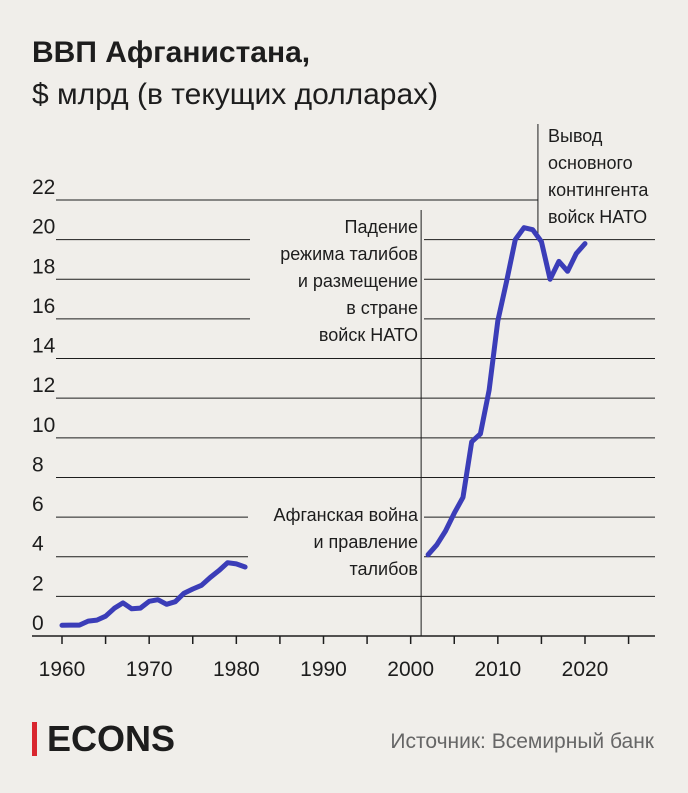  Describe the element at coordinates (34, 739) in the screenshot. I see `logo-accent-bar` at that location.